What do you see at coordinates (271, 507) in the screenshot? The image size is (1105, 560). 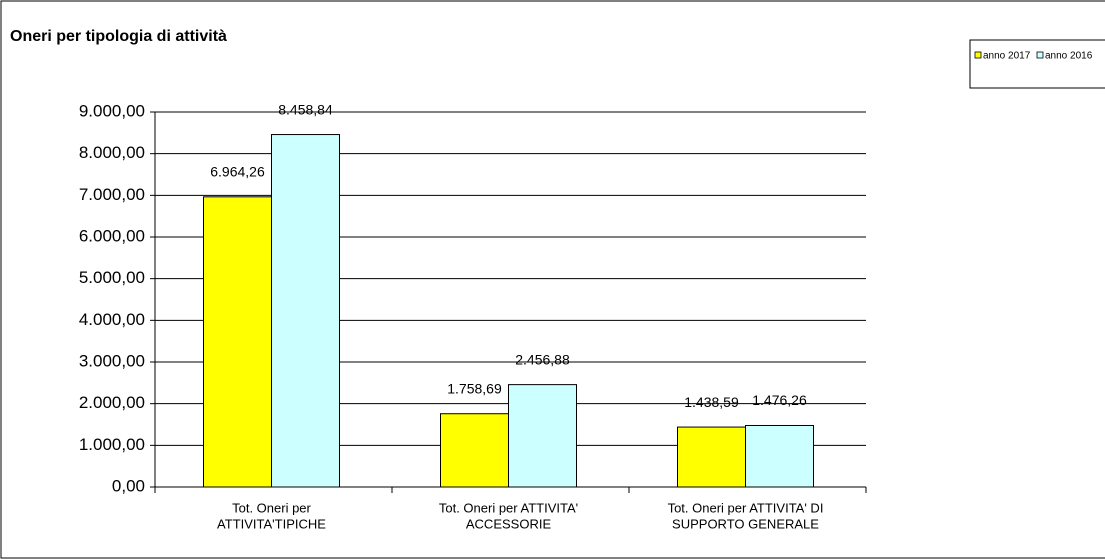 I see `x-tick-label: Tot. Oneri per` at bounding box center [271, 507].